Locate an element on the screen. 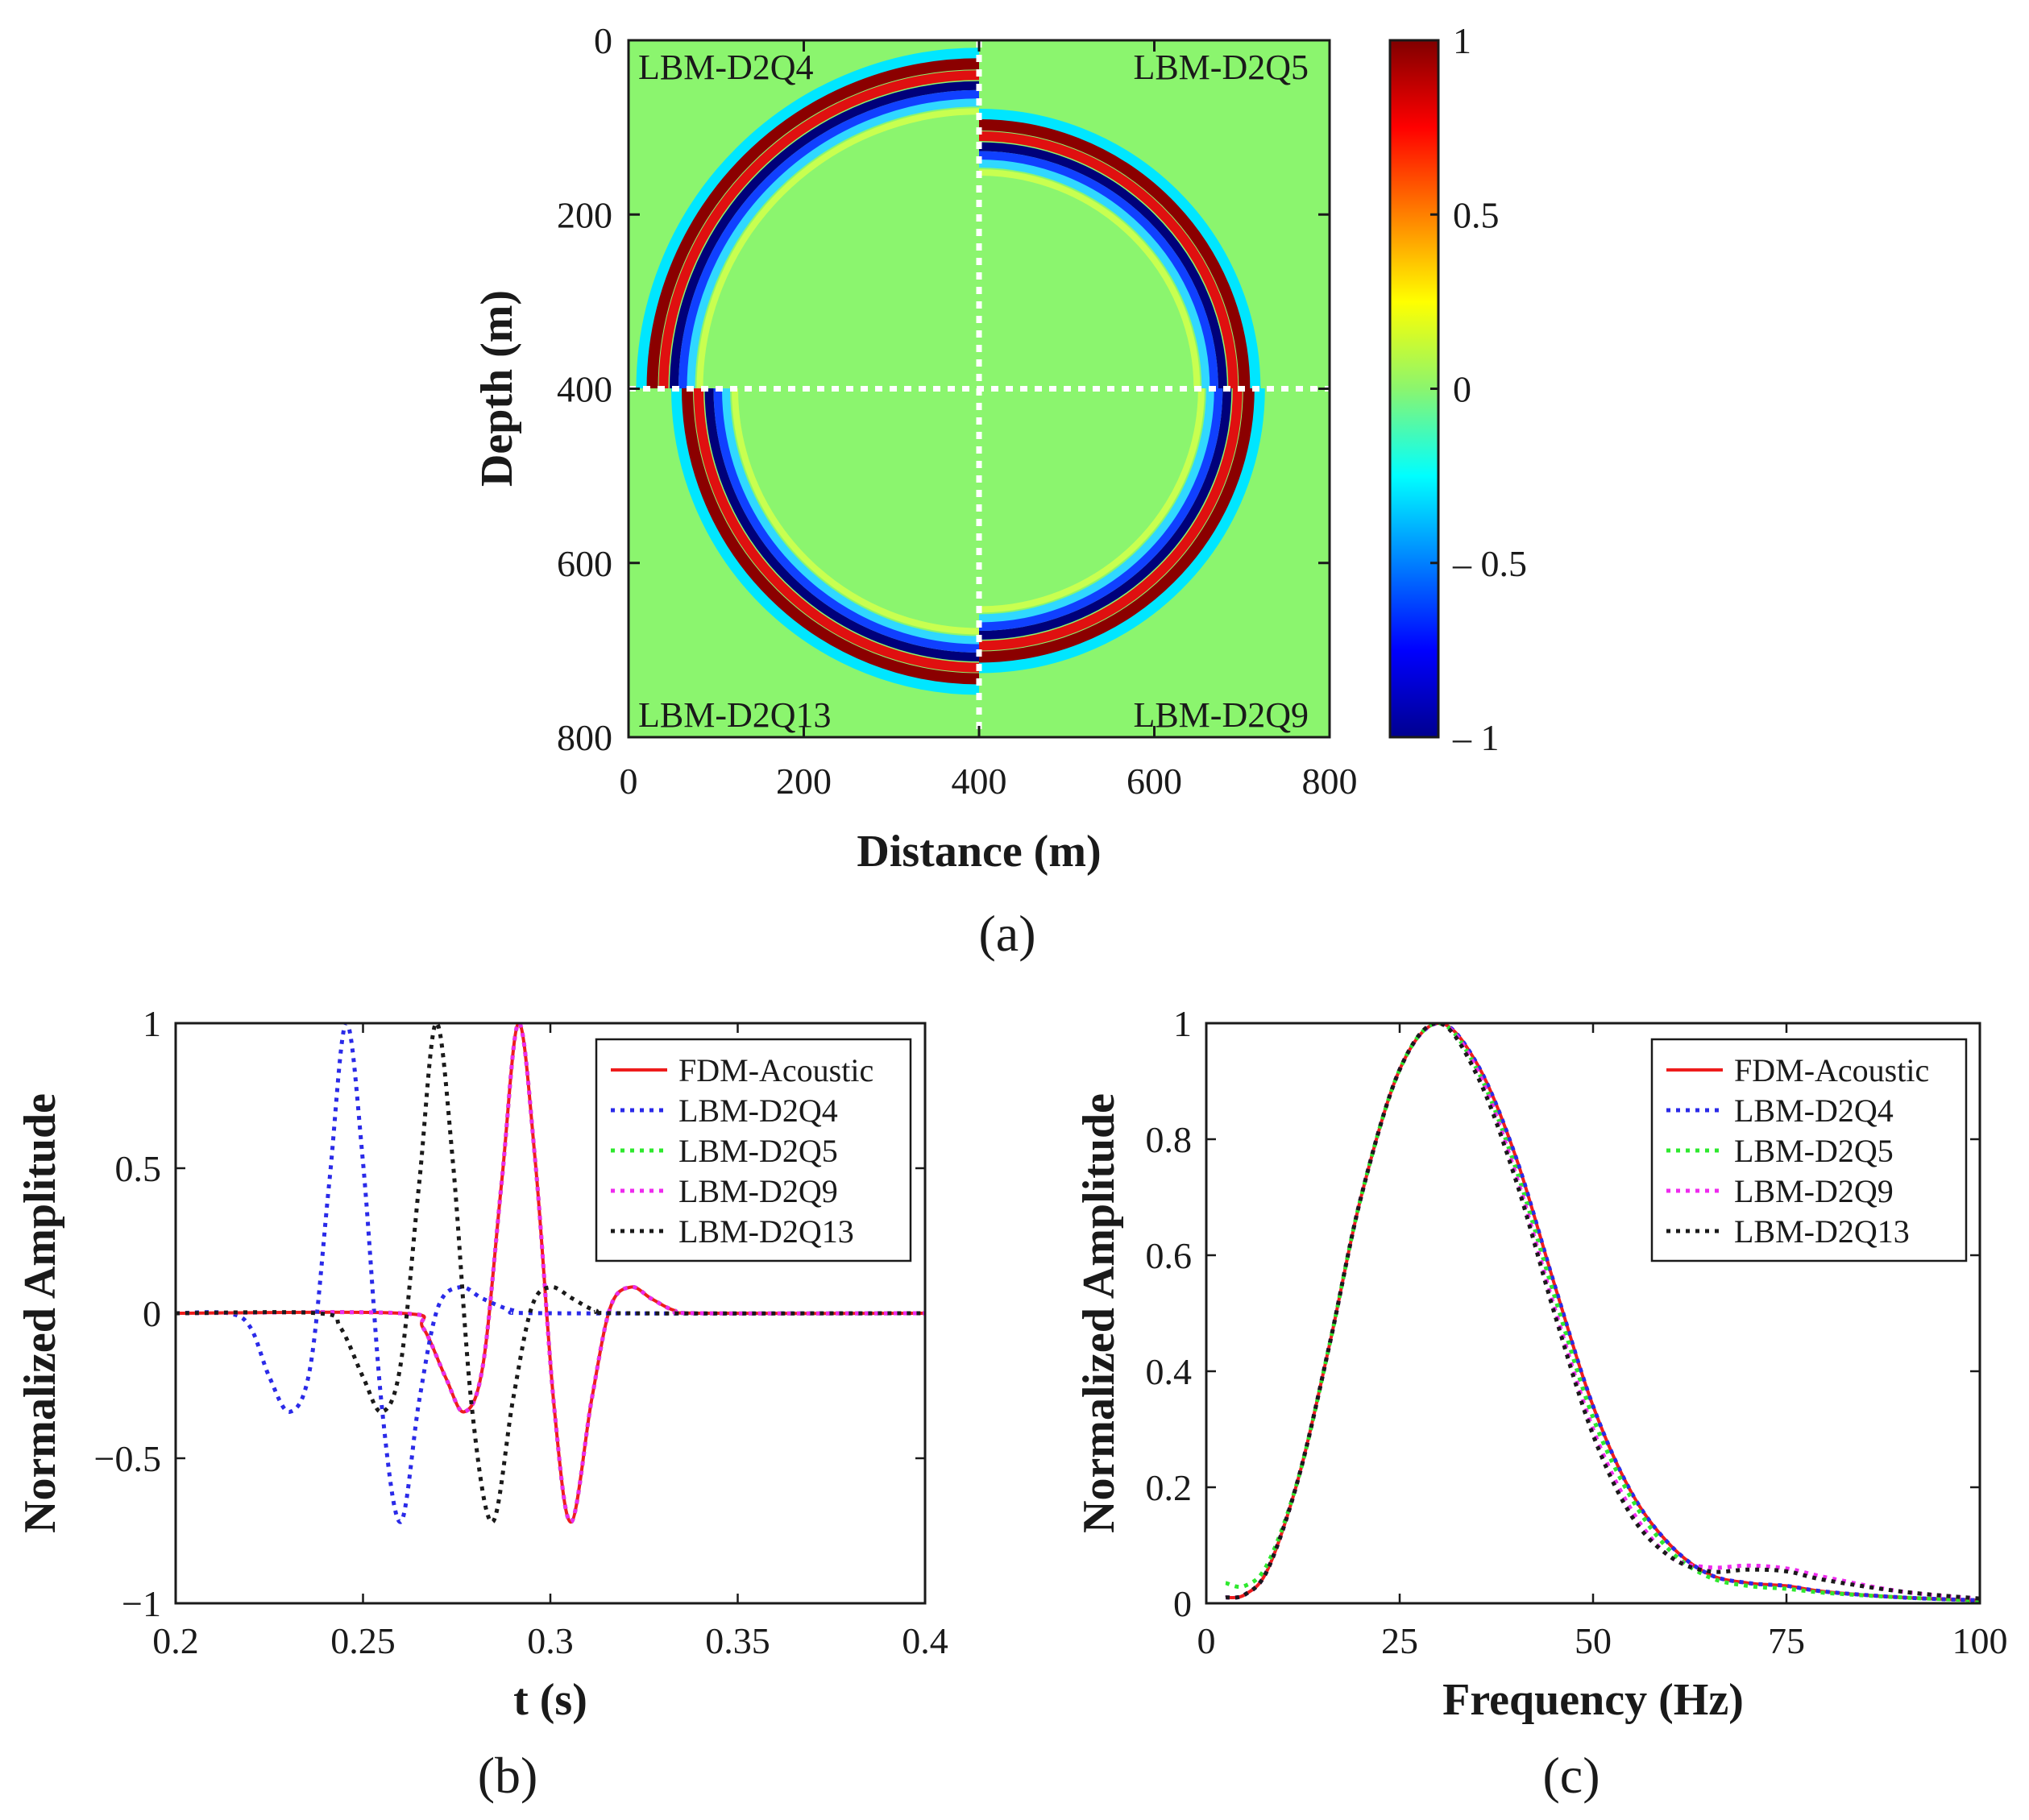 This screenshot has height=1820, width=2029. time-series-lines is located at coordinates (550, 1273).